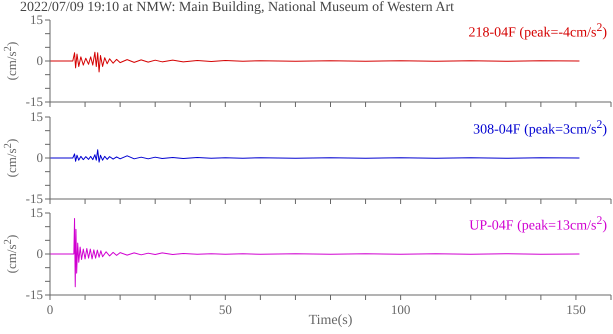 This screenshot has height=334, width=613. What do you see at coordinates (225, 309) in the screenshot?
I see `x-tick-label: 50` at bounding box center [225, 309].